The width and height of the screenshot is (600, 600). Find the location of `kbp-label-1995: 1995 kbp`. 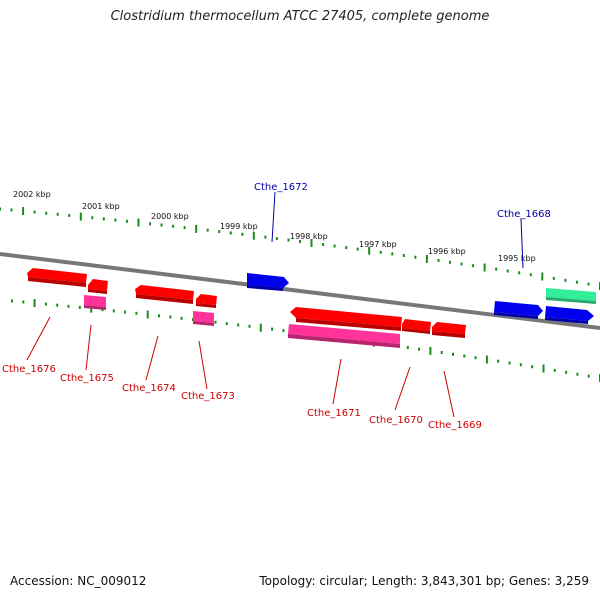

kbp-label-1995: 1995 kbp is located at coordinates (517, 258).